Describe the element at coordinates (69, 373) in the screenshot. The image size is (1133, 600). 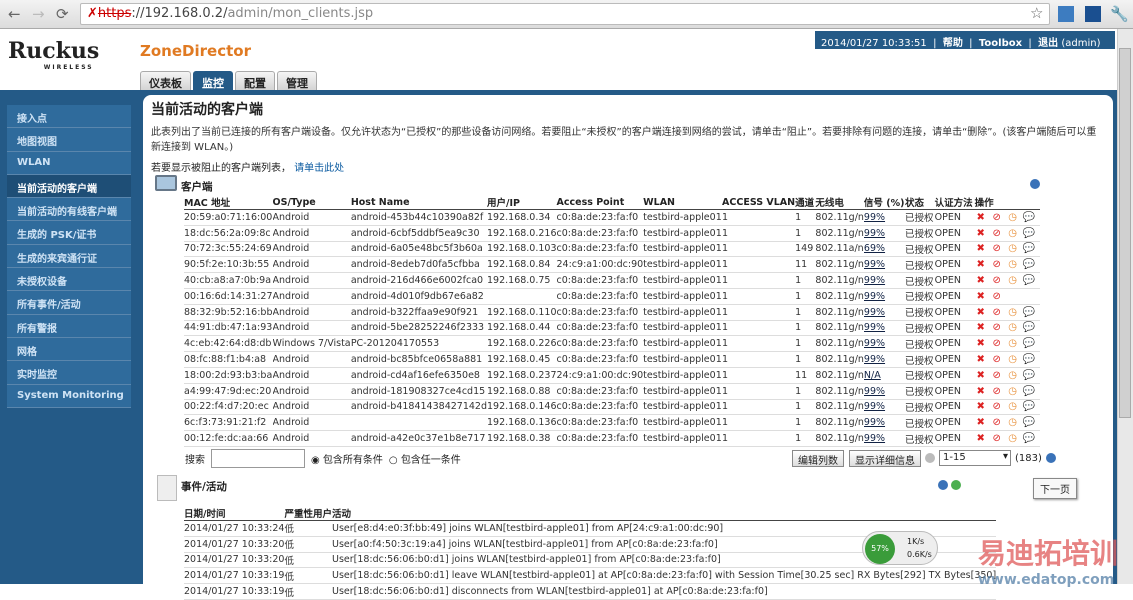
I see `sidebar-item: 实时监控` at that location.